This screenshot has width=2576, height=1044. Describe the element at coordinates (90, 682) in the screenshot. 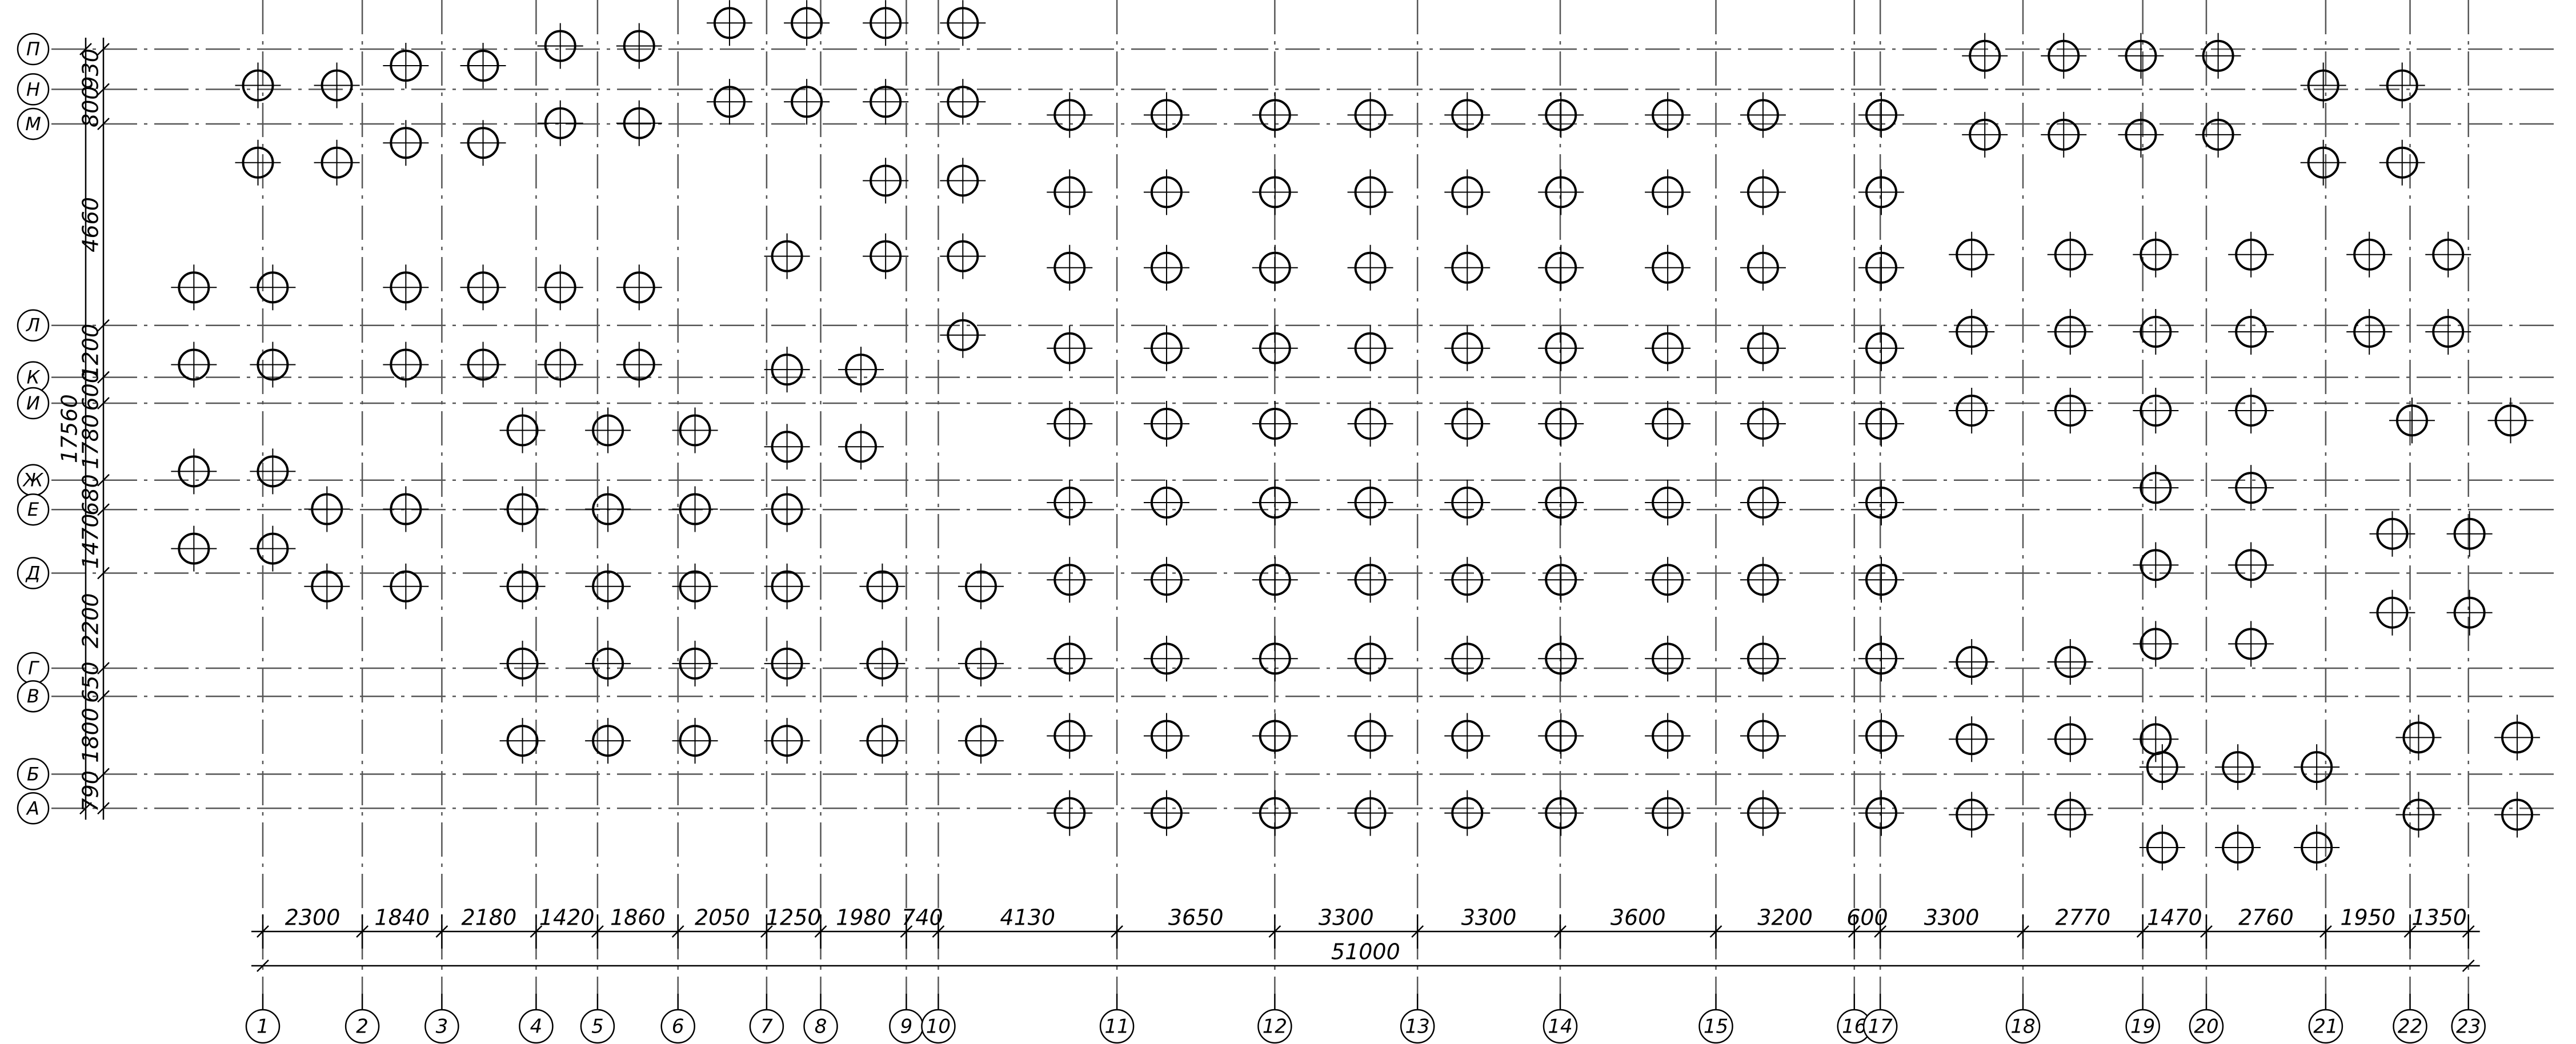

I see `dimension-label: 650` at that location.